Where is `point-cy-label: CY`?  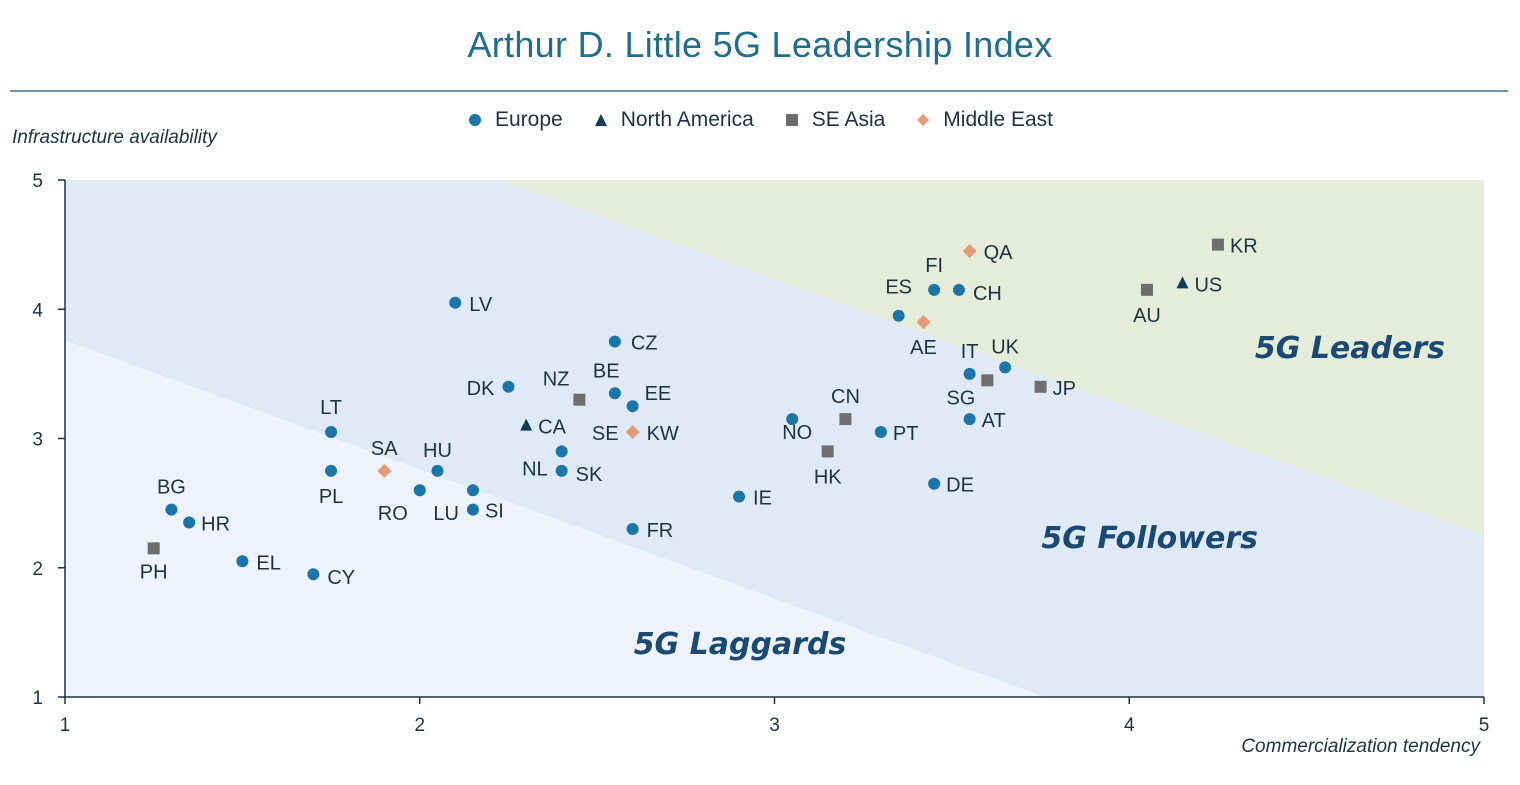
point-cy-label: CY is located at coordinates (341, 578).